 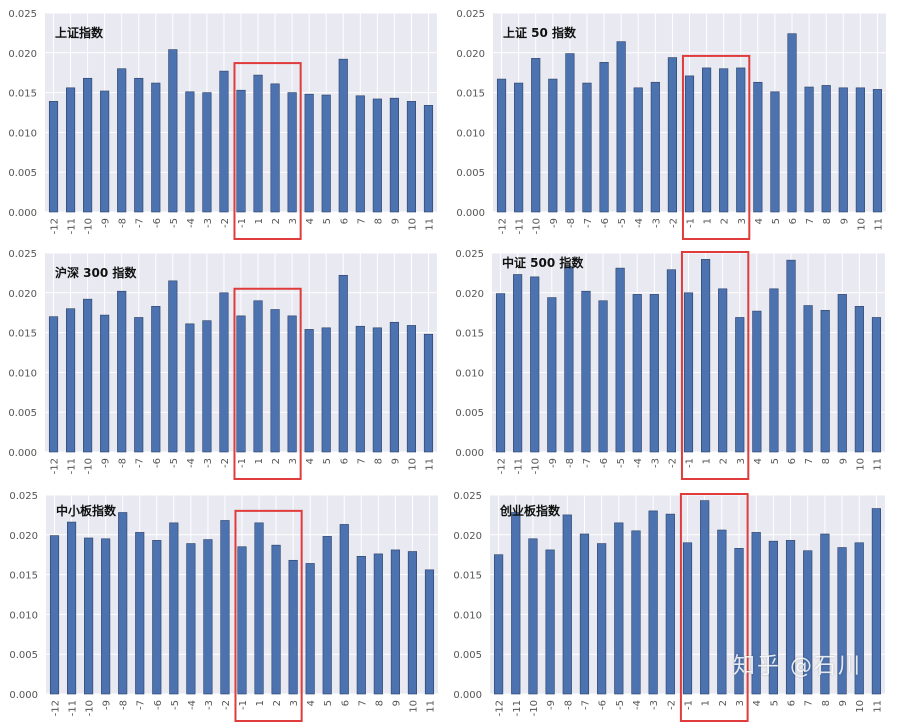 What do you see at coordinates (242, 223) in the screenshot?
I see `x-tick-label: -1` at bounding box center [242, 223].